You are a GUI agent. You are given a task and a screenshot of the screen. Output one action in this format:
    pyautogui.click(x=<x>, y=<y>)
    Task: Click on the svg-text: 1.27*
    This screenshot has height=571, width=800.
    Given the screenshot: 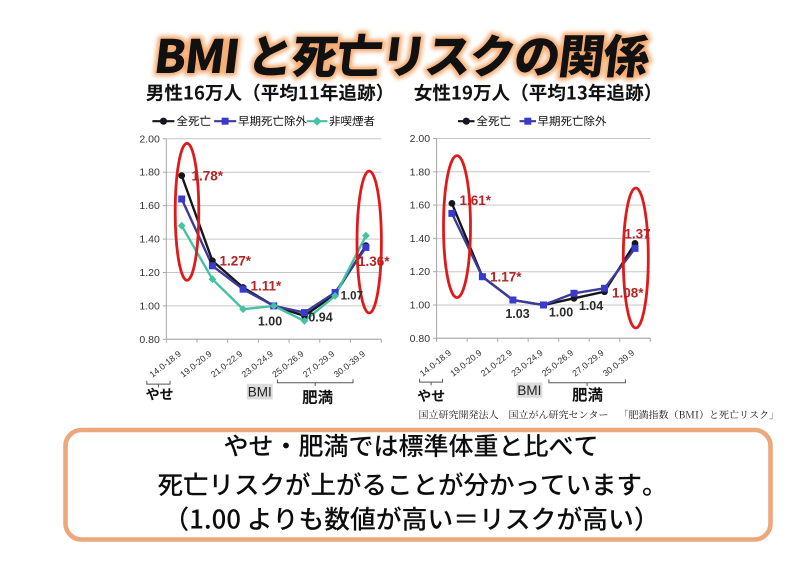 What is the action you would take?
    pyautogui.click(x=236, y=261)
    